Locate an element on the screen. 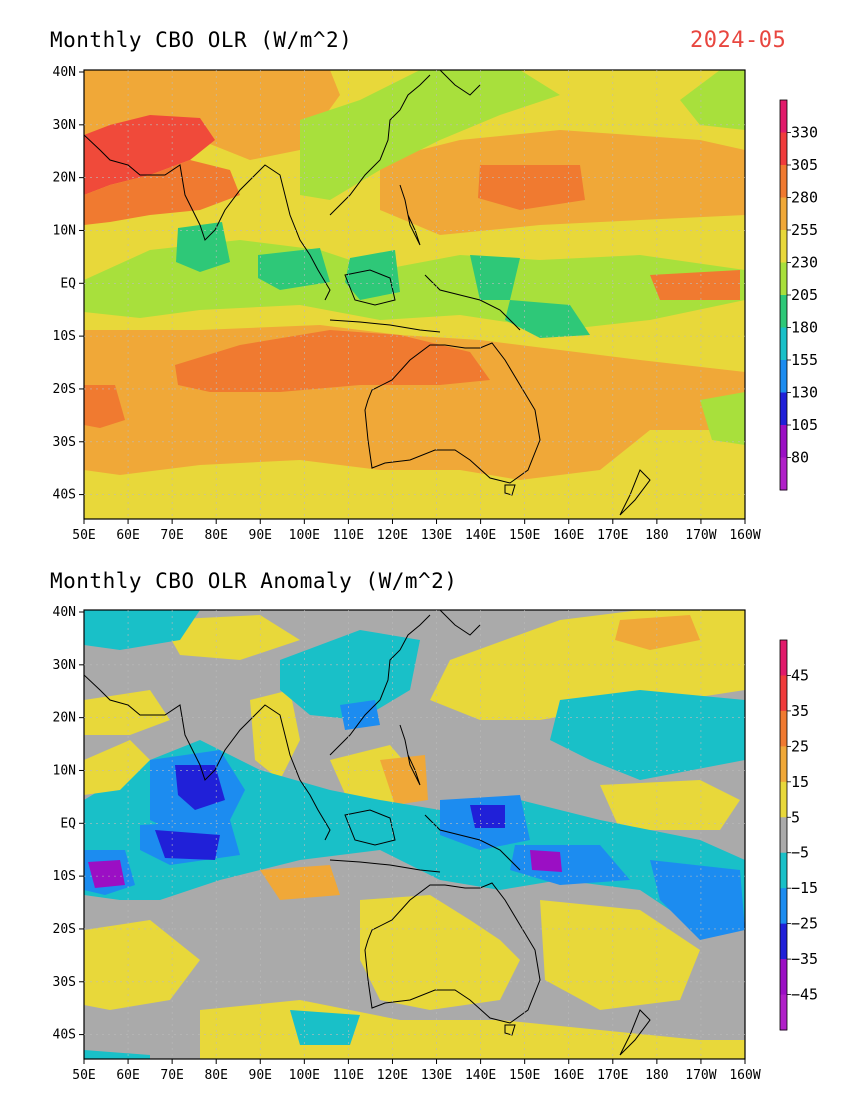 This screenshot has width=850, height=1100. olr-colorbar-label: 105 is located at coordinates (804, 425).